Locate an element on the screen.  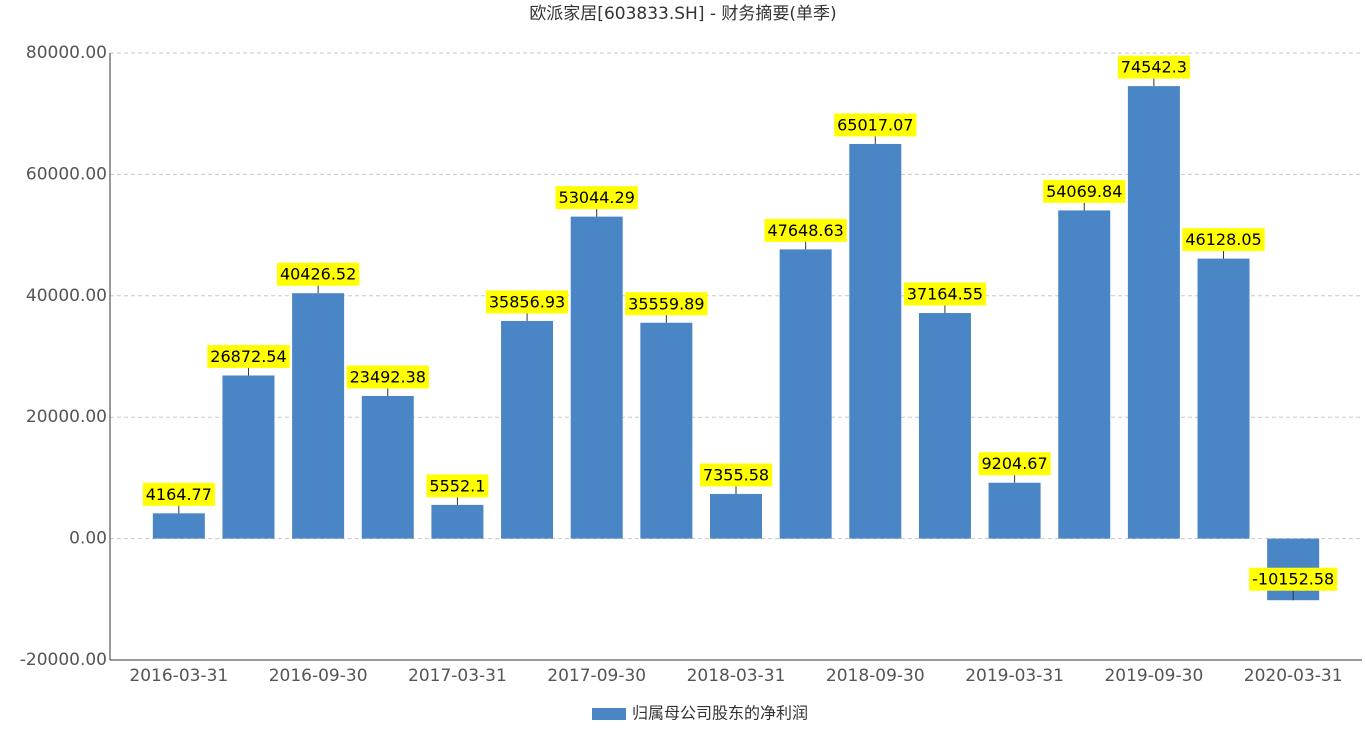
value-label: 74542.3 is located at coordinates (1154, 67).